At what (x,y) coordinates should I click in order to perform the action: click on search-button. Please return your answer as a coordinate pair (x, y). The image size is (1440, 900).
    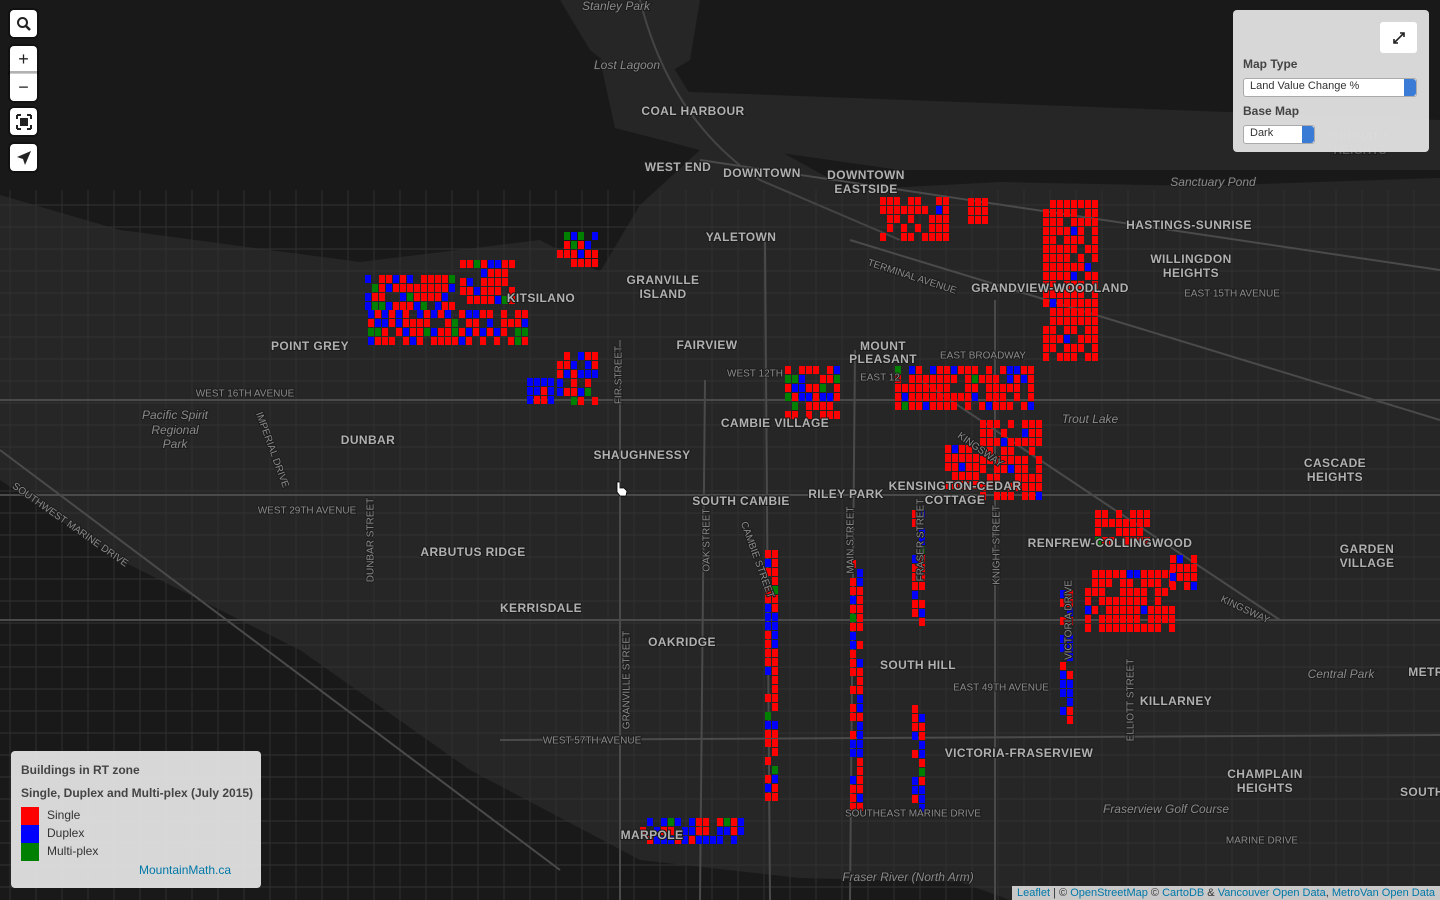
    Looking at the image, I should click on (23, 23).